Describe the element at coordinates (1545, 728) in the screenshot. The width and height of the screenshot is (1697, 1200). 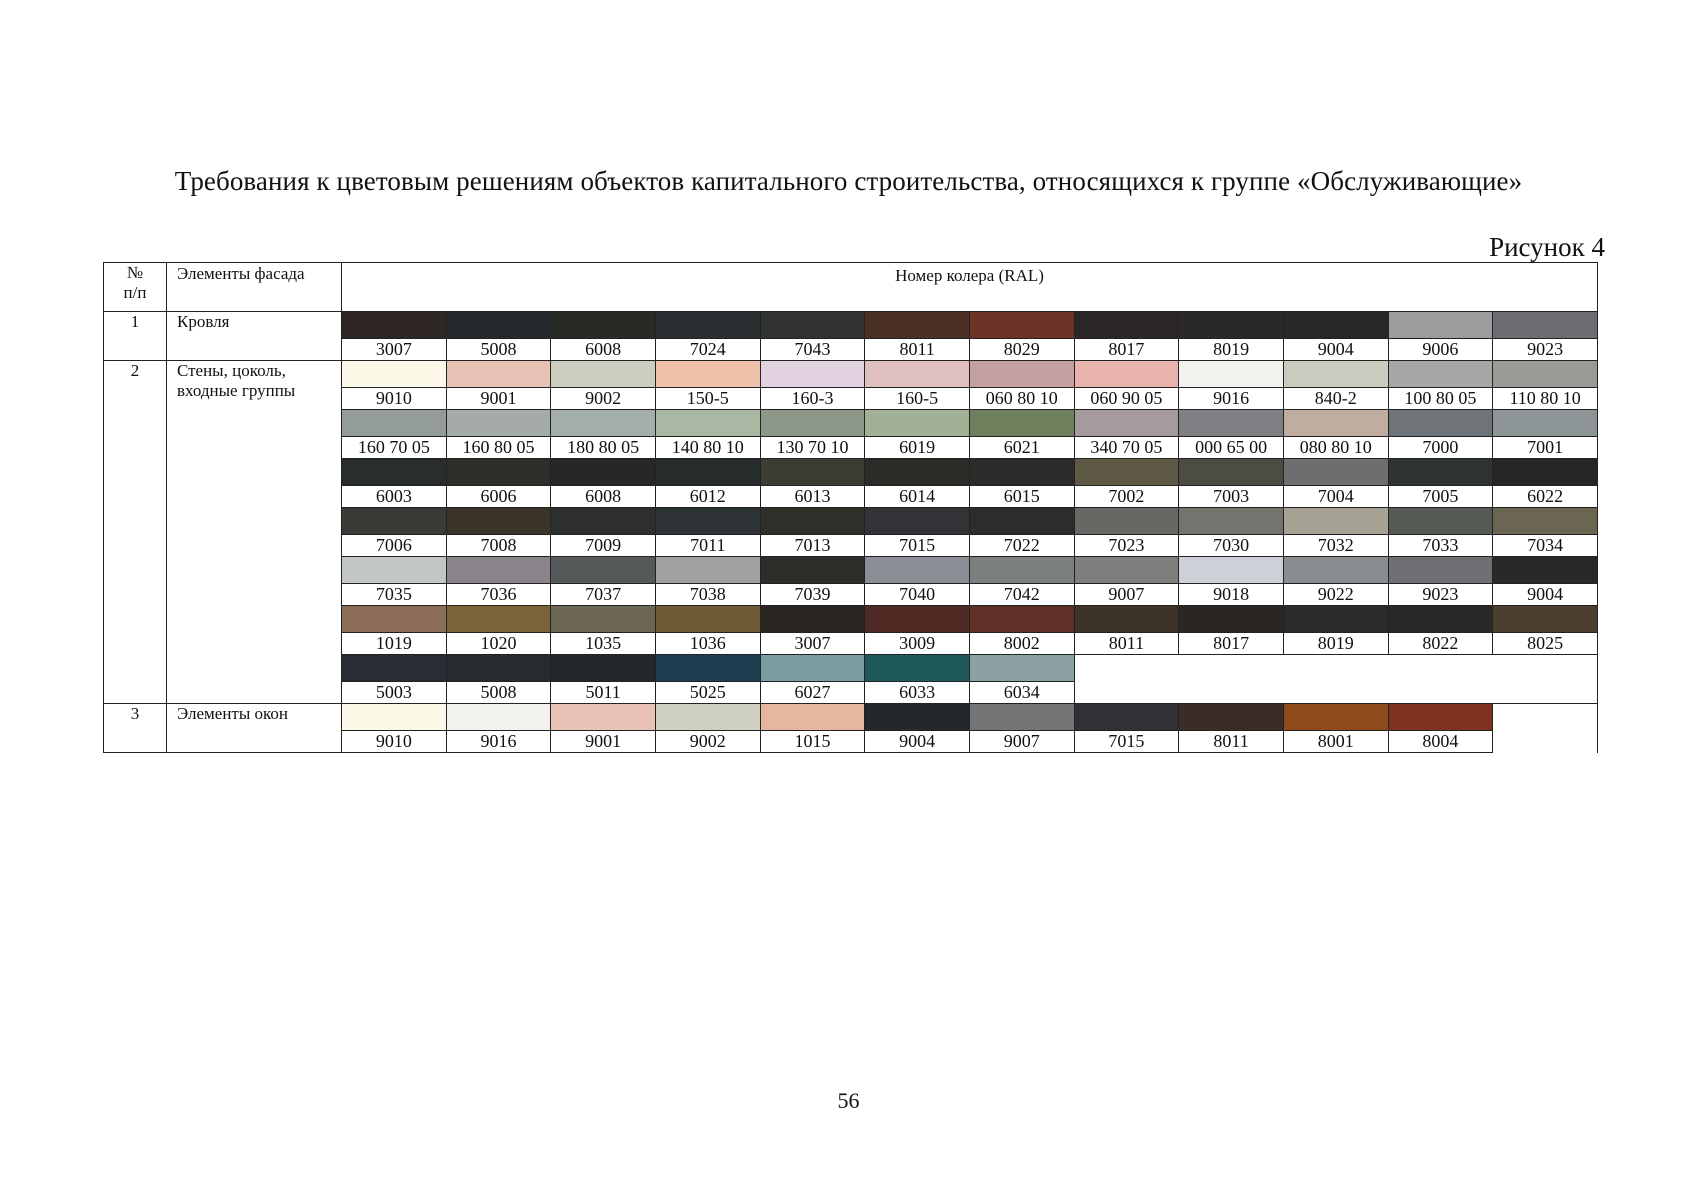
I see `empty-cell` at that location.